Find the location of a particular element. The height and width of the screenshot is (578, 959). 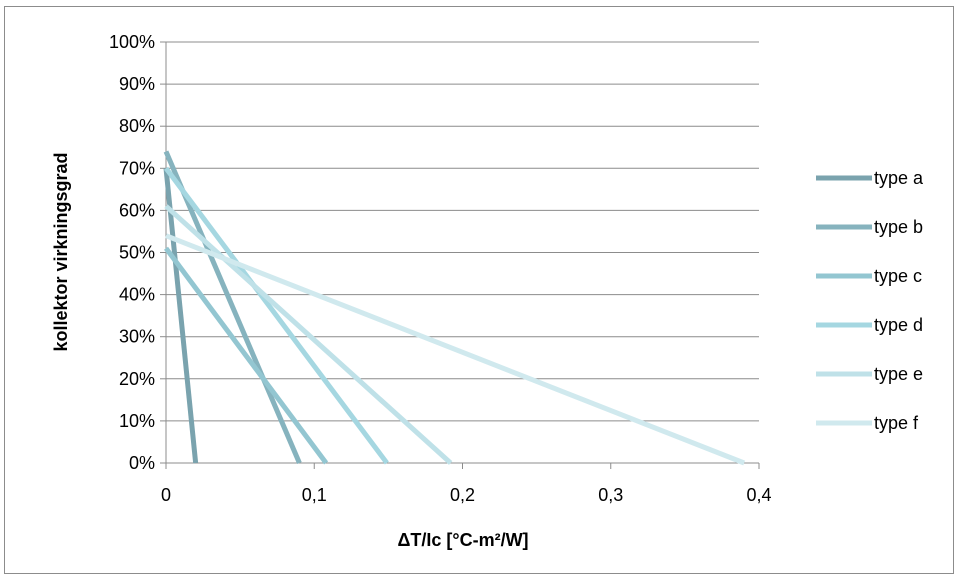

y-axis-title: kollektor virkningsgrad is located at coordinates (61, 251).